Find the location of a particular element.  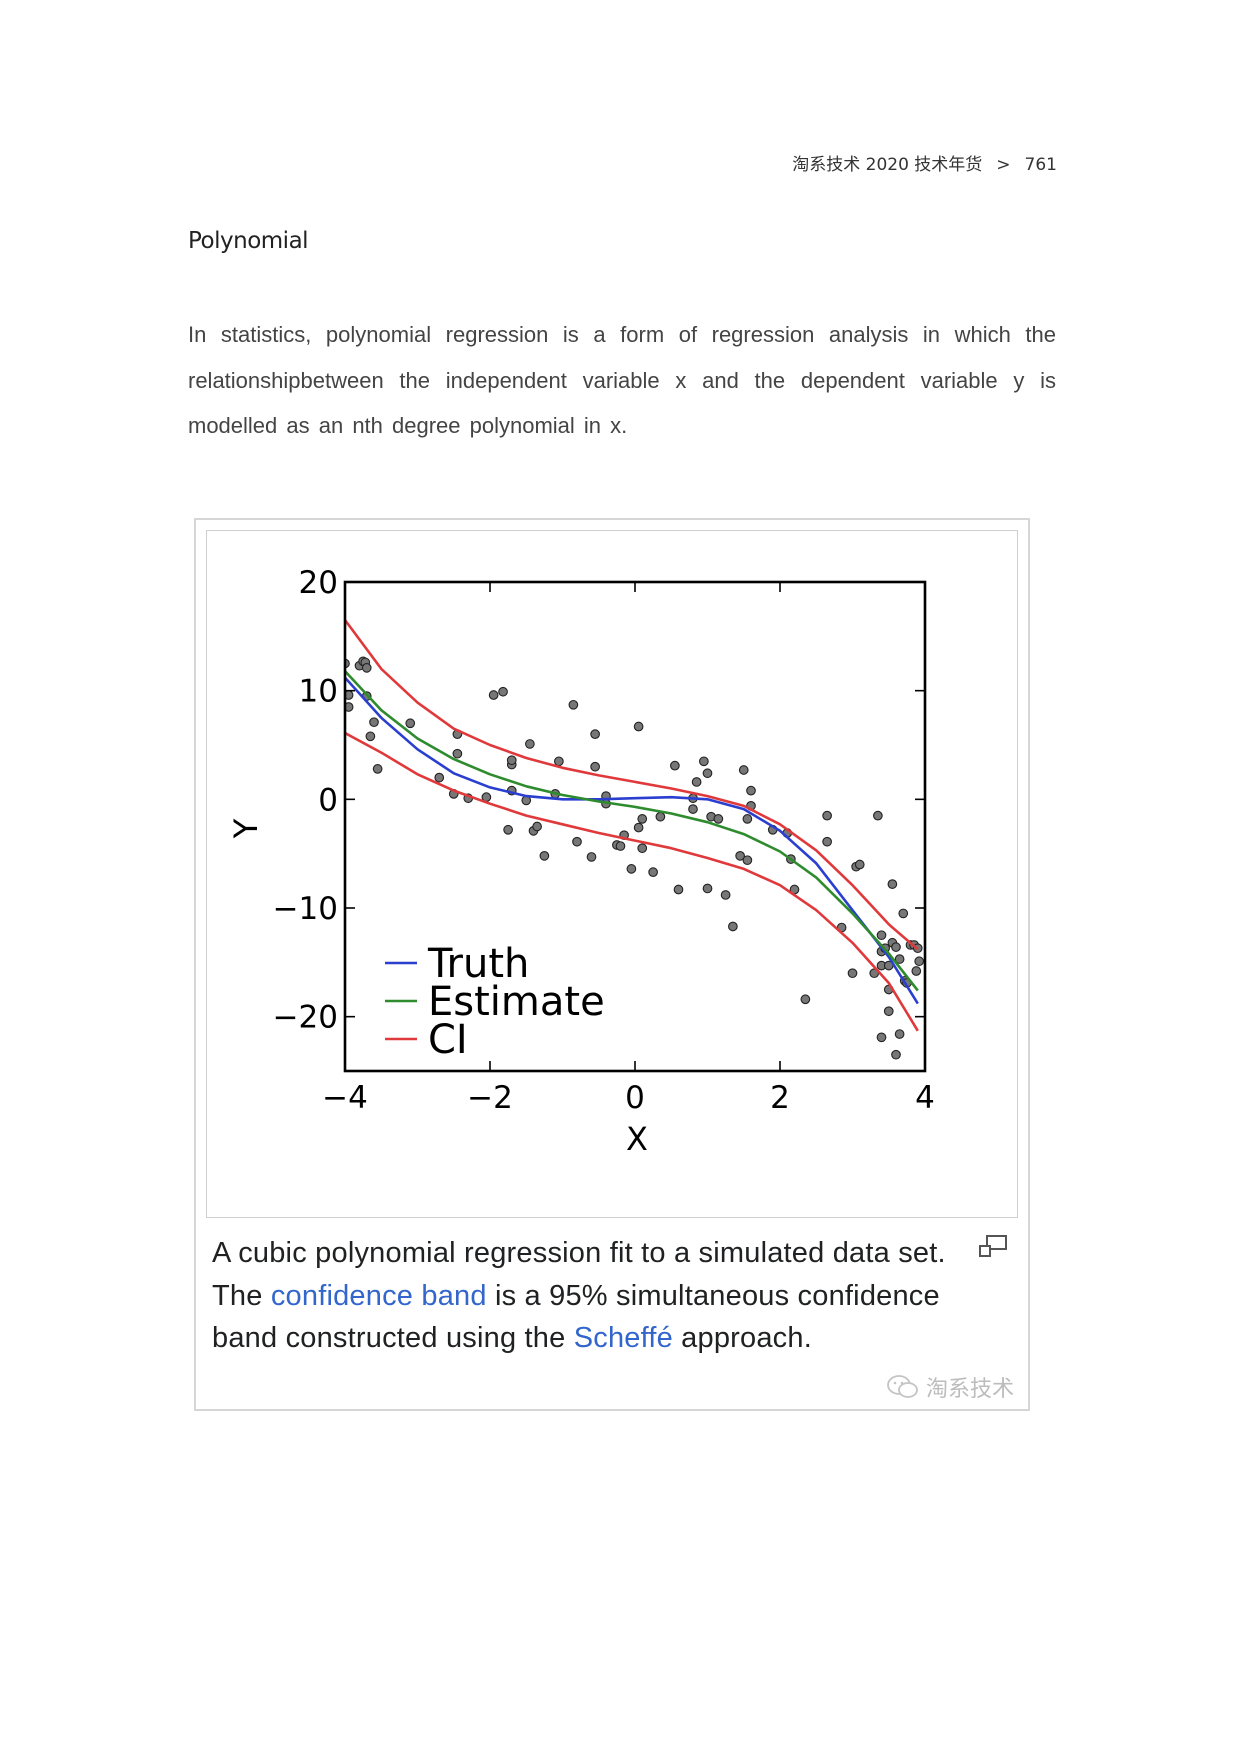

caption-text-3: approach. is located at coordinates (742, 1338).